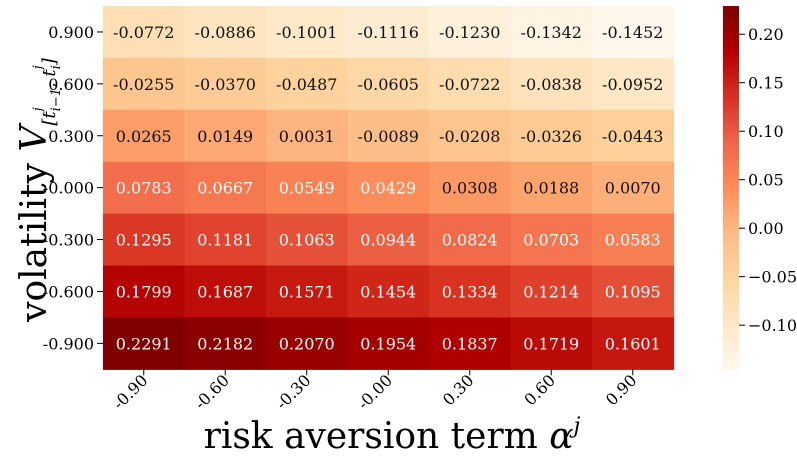 This screenshot has height=459, width=797. I want to click on y-tick-label: 0.600, so click(71, 84).